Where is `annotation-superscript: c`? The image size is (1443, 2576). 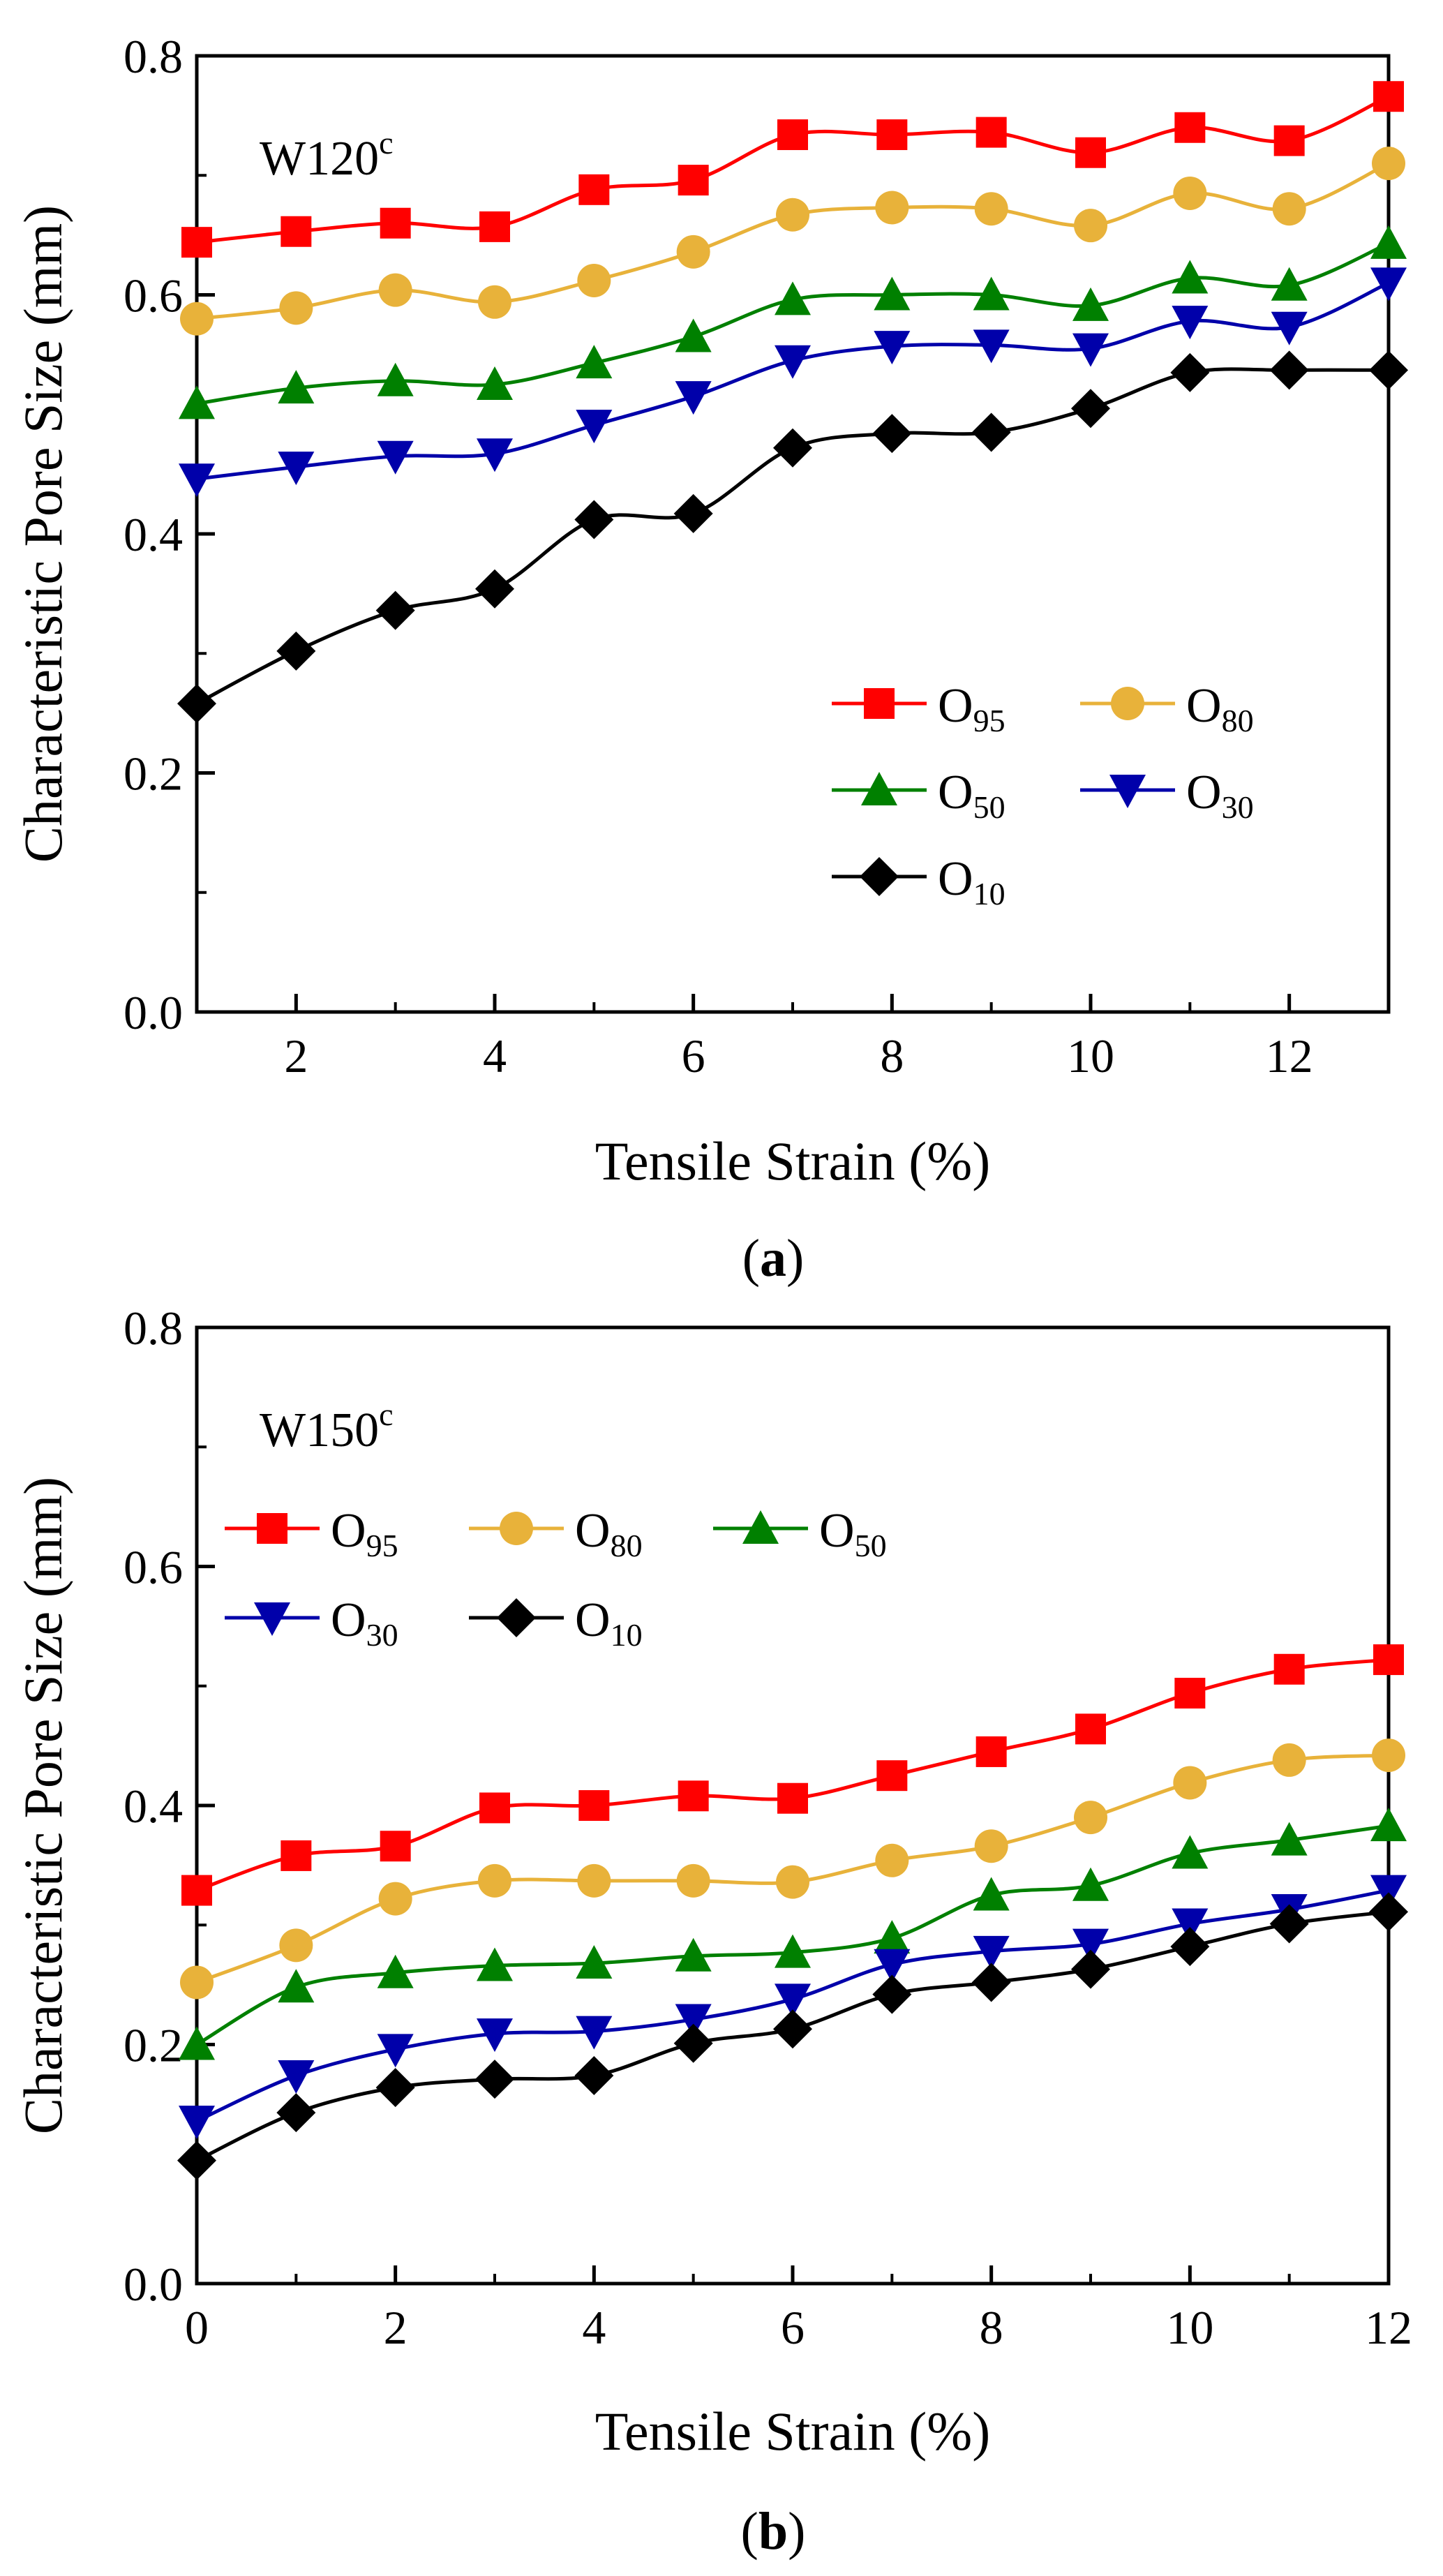
annotation-superscript: c is located at coordinates (386, 1414).